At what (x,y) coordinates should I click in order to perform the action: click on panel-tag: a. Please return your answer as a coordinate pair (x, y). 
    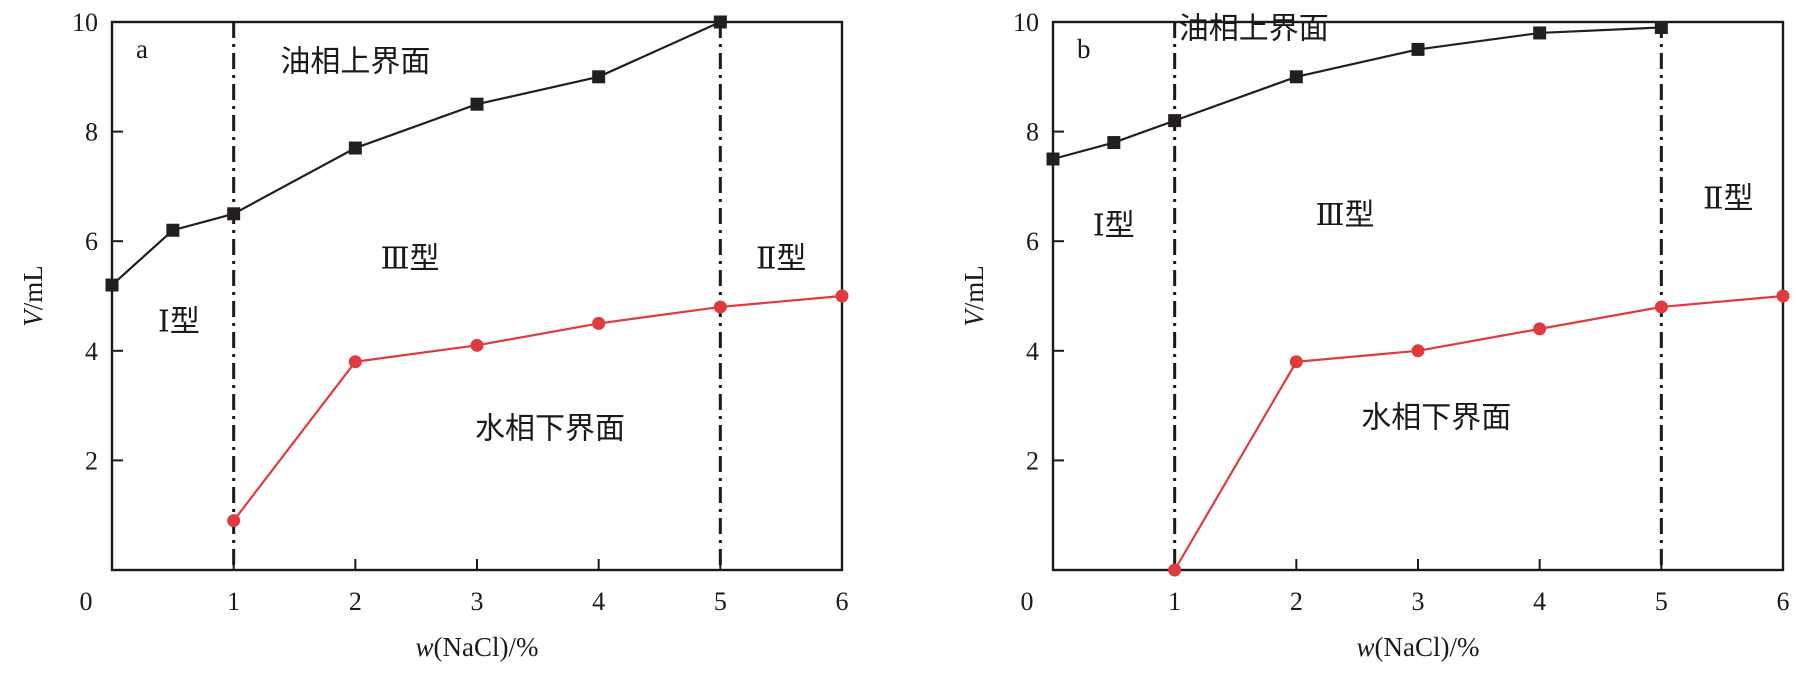
    Looking at the image, I should click on (142, 49).